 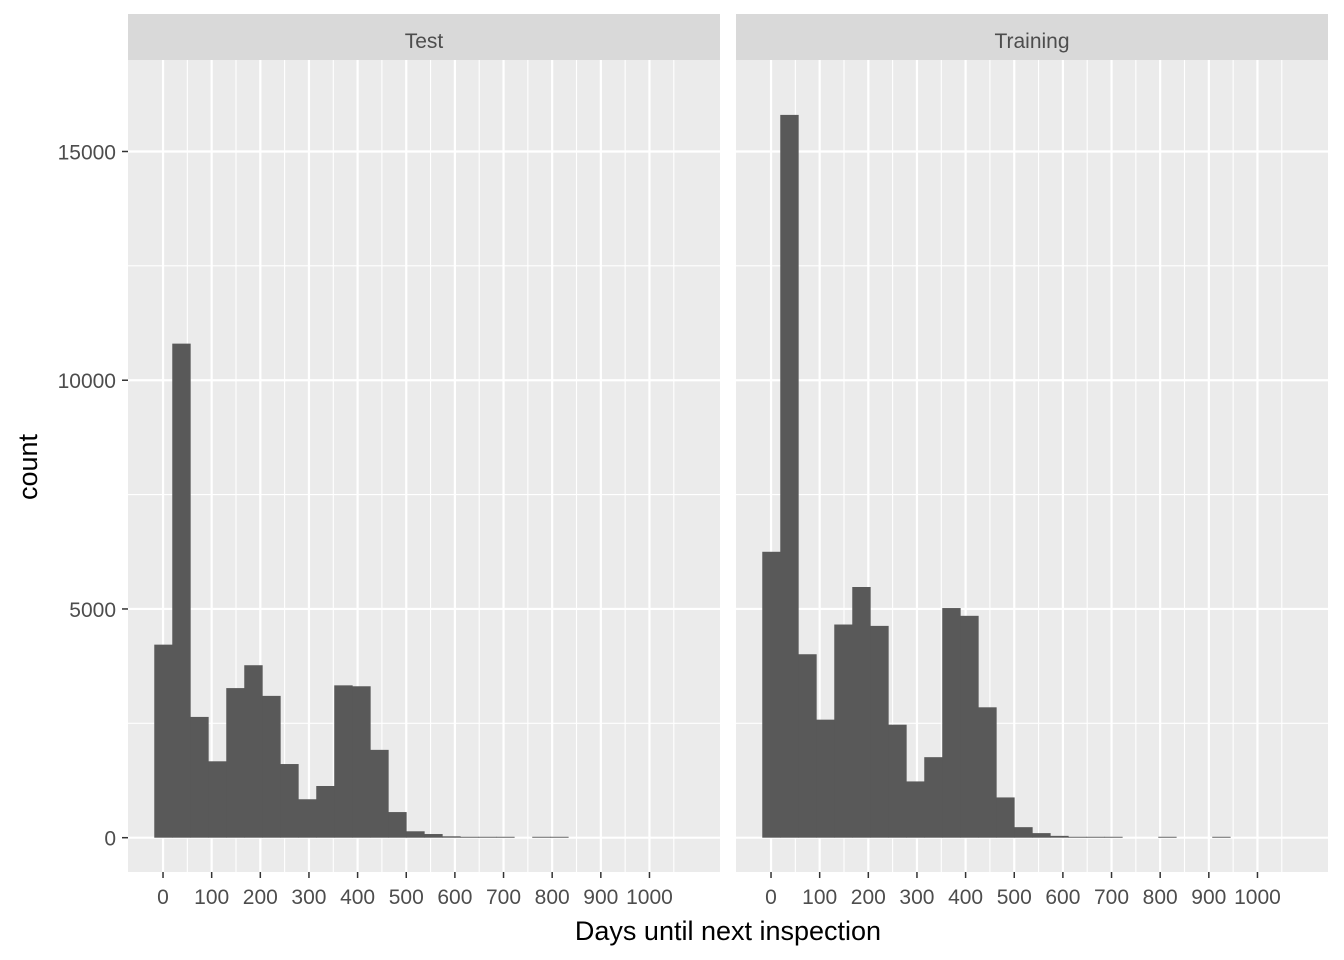 I want to click on facet-strip-label: Training, so click(x=1031, y=41).